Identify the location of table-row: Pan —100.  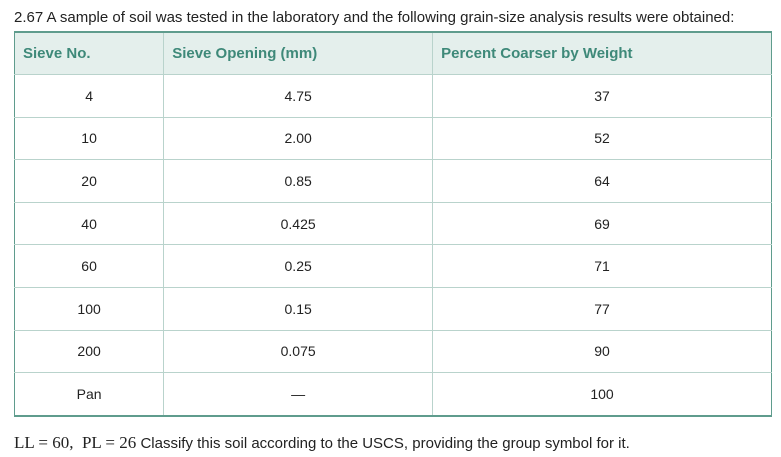
(392, 394).